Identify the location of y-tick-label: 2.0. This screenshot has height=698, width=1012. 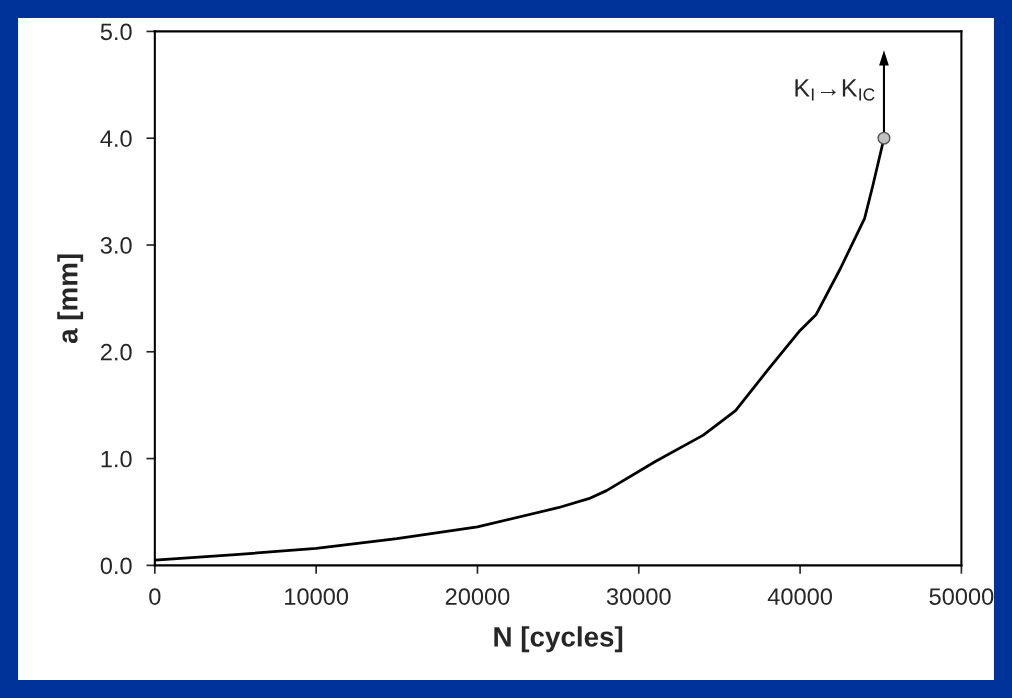
(116, 352).